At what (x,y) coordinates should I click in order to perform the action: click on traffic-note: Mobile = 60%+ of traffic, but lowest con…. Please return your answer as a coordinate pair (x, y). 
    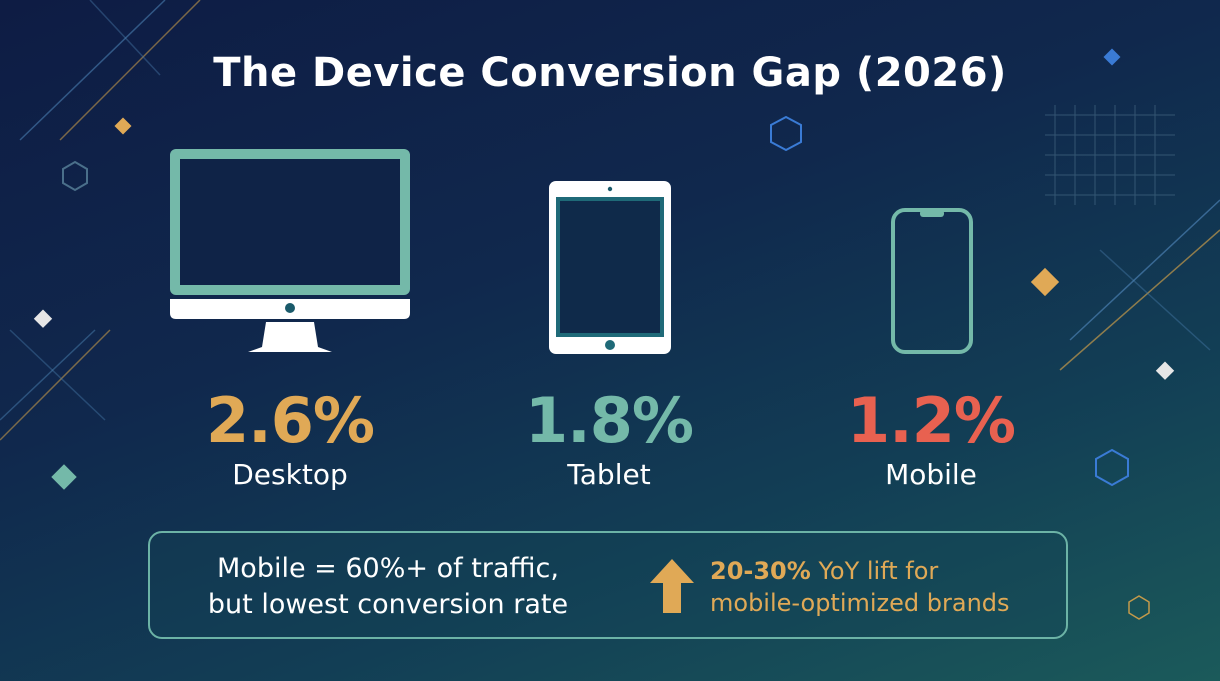
    Looking at the image, I should click on (388, 587).